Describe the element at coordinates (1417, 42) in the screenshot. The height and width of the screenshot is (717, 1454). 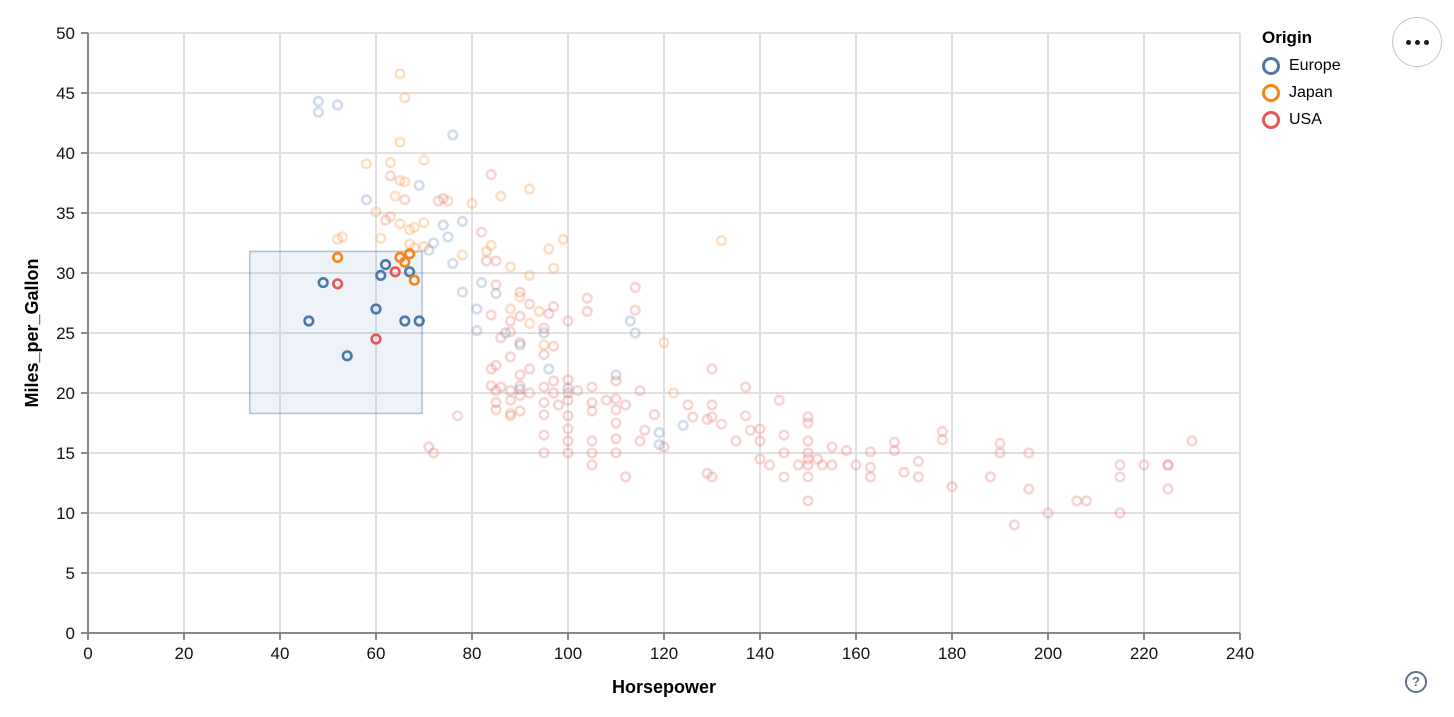
I see `chart-menu-button` at that location.